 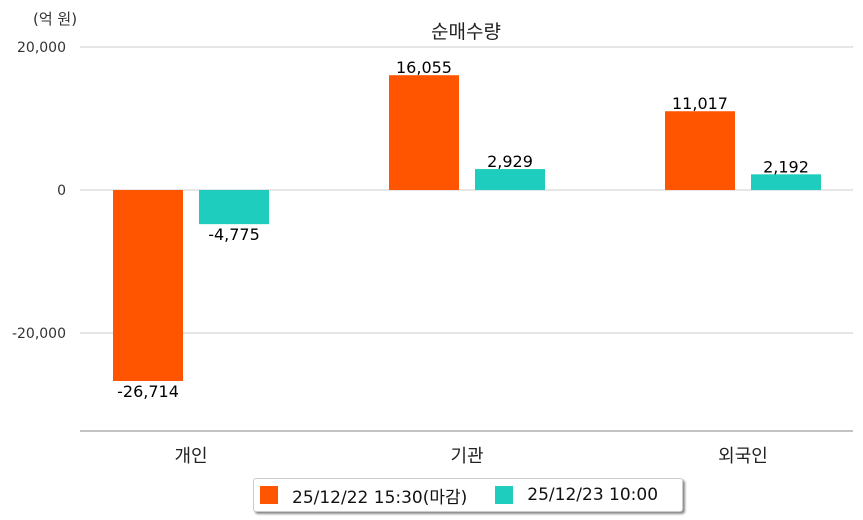 What do you see at coordinates (380, 497) in the screenshot?
I see `legend-label: 25/12/22 15:30(마감)` at bounding box center [380, 497].